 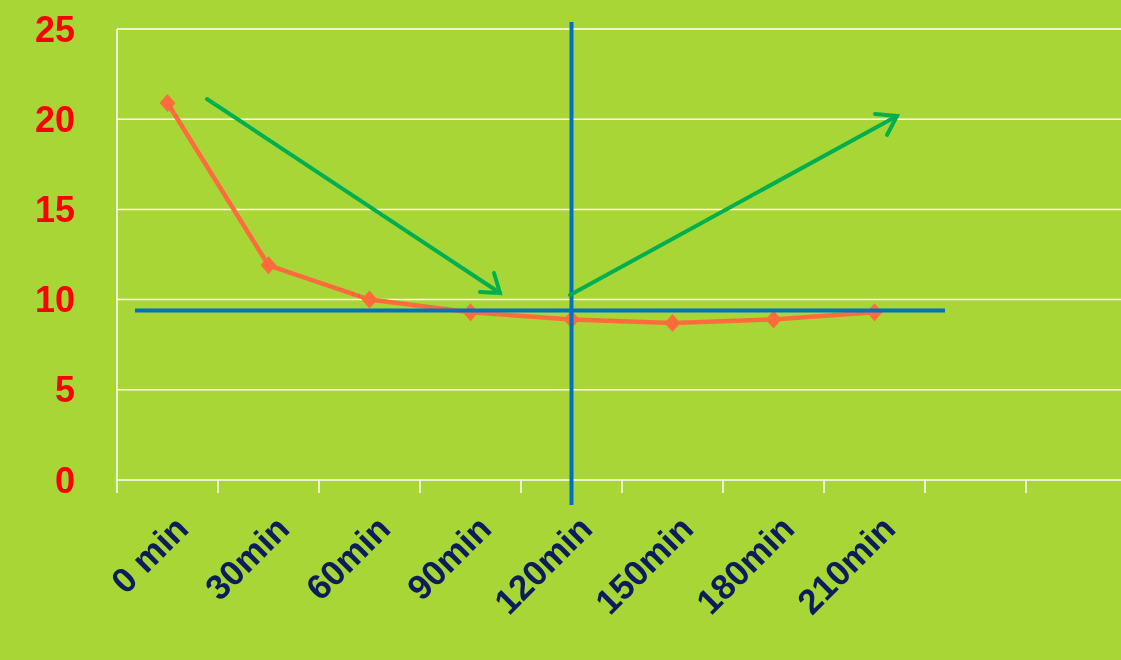 What do you see at coordinates (149, 554) in the screenshot?
I see `x-tick-label: 0 min` at bounding box center [149, 554].